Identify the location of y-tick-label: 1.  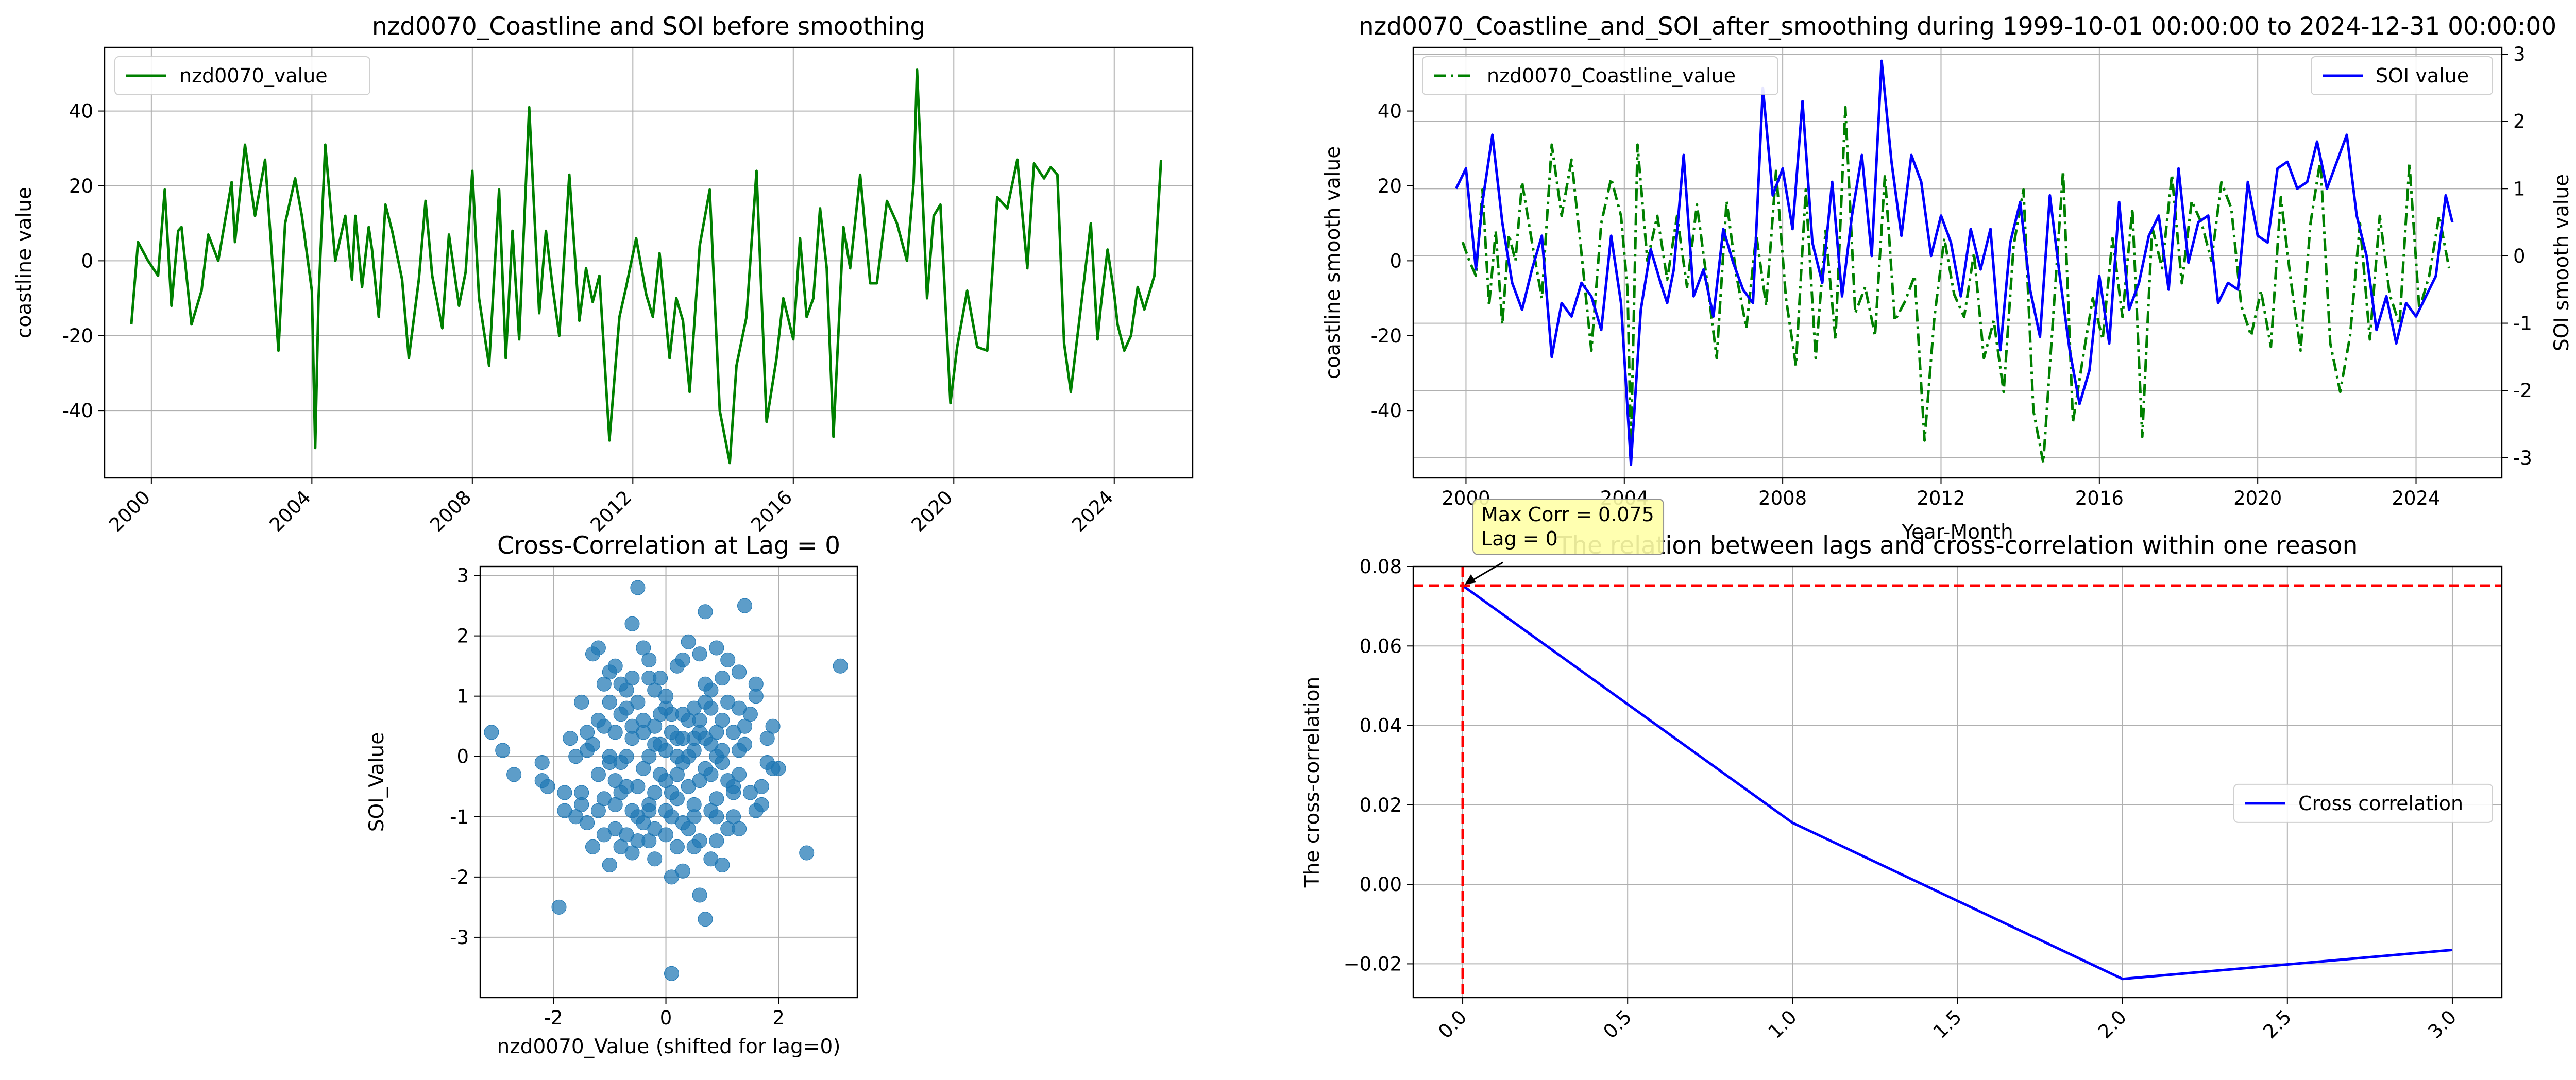
(462, 696).